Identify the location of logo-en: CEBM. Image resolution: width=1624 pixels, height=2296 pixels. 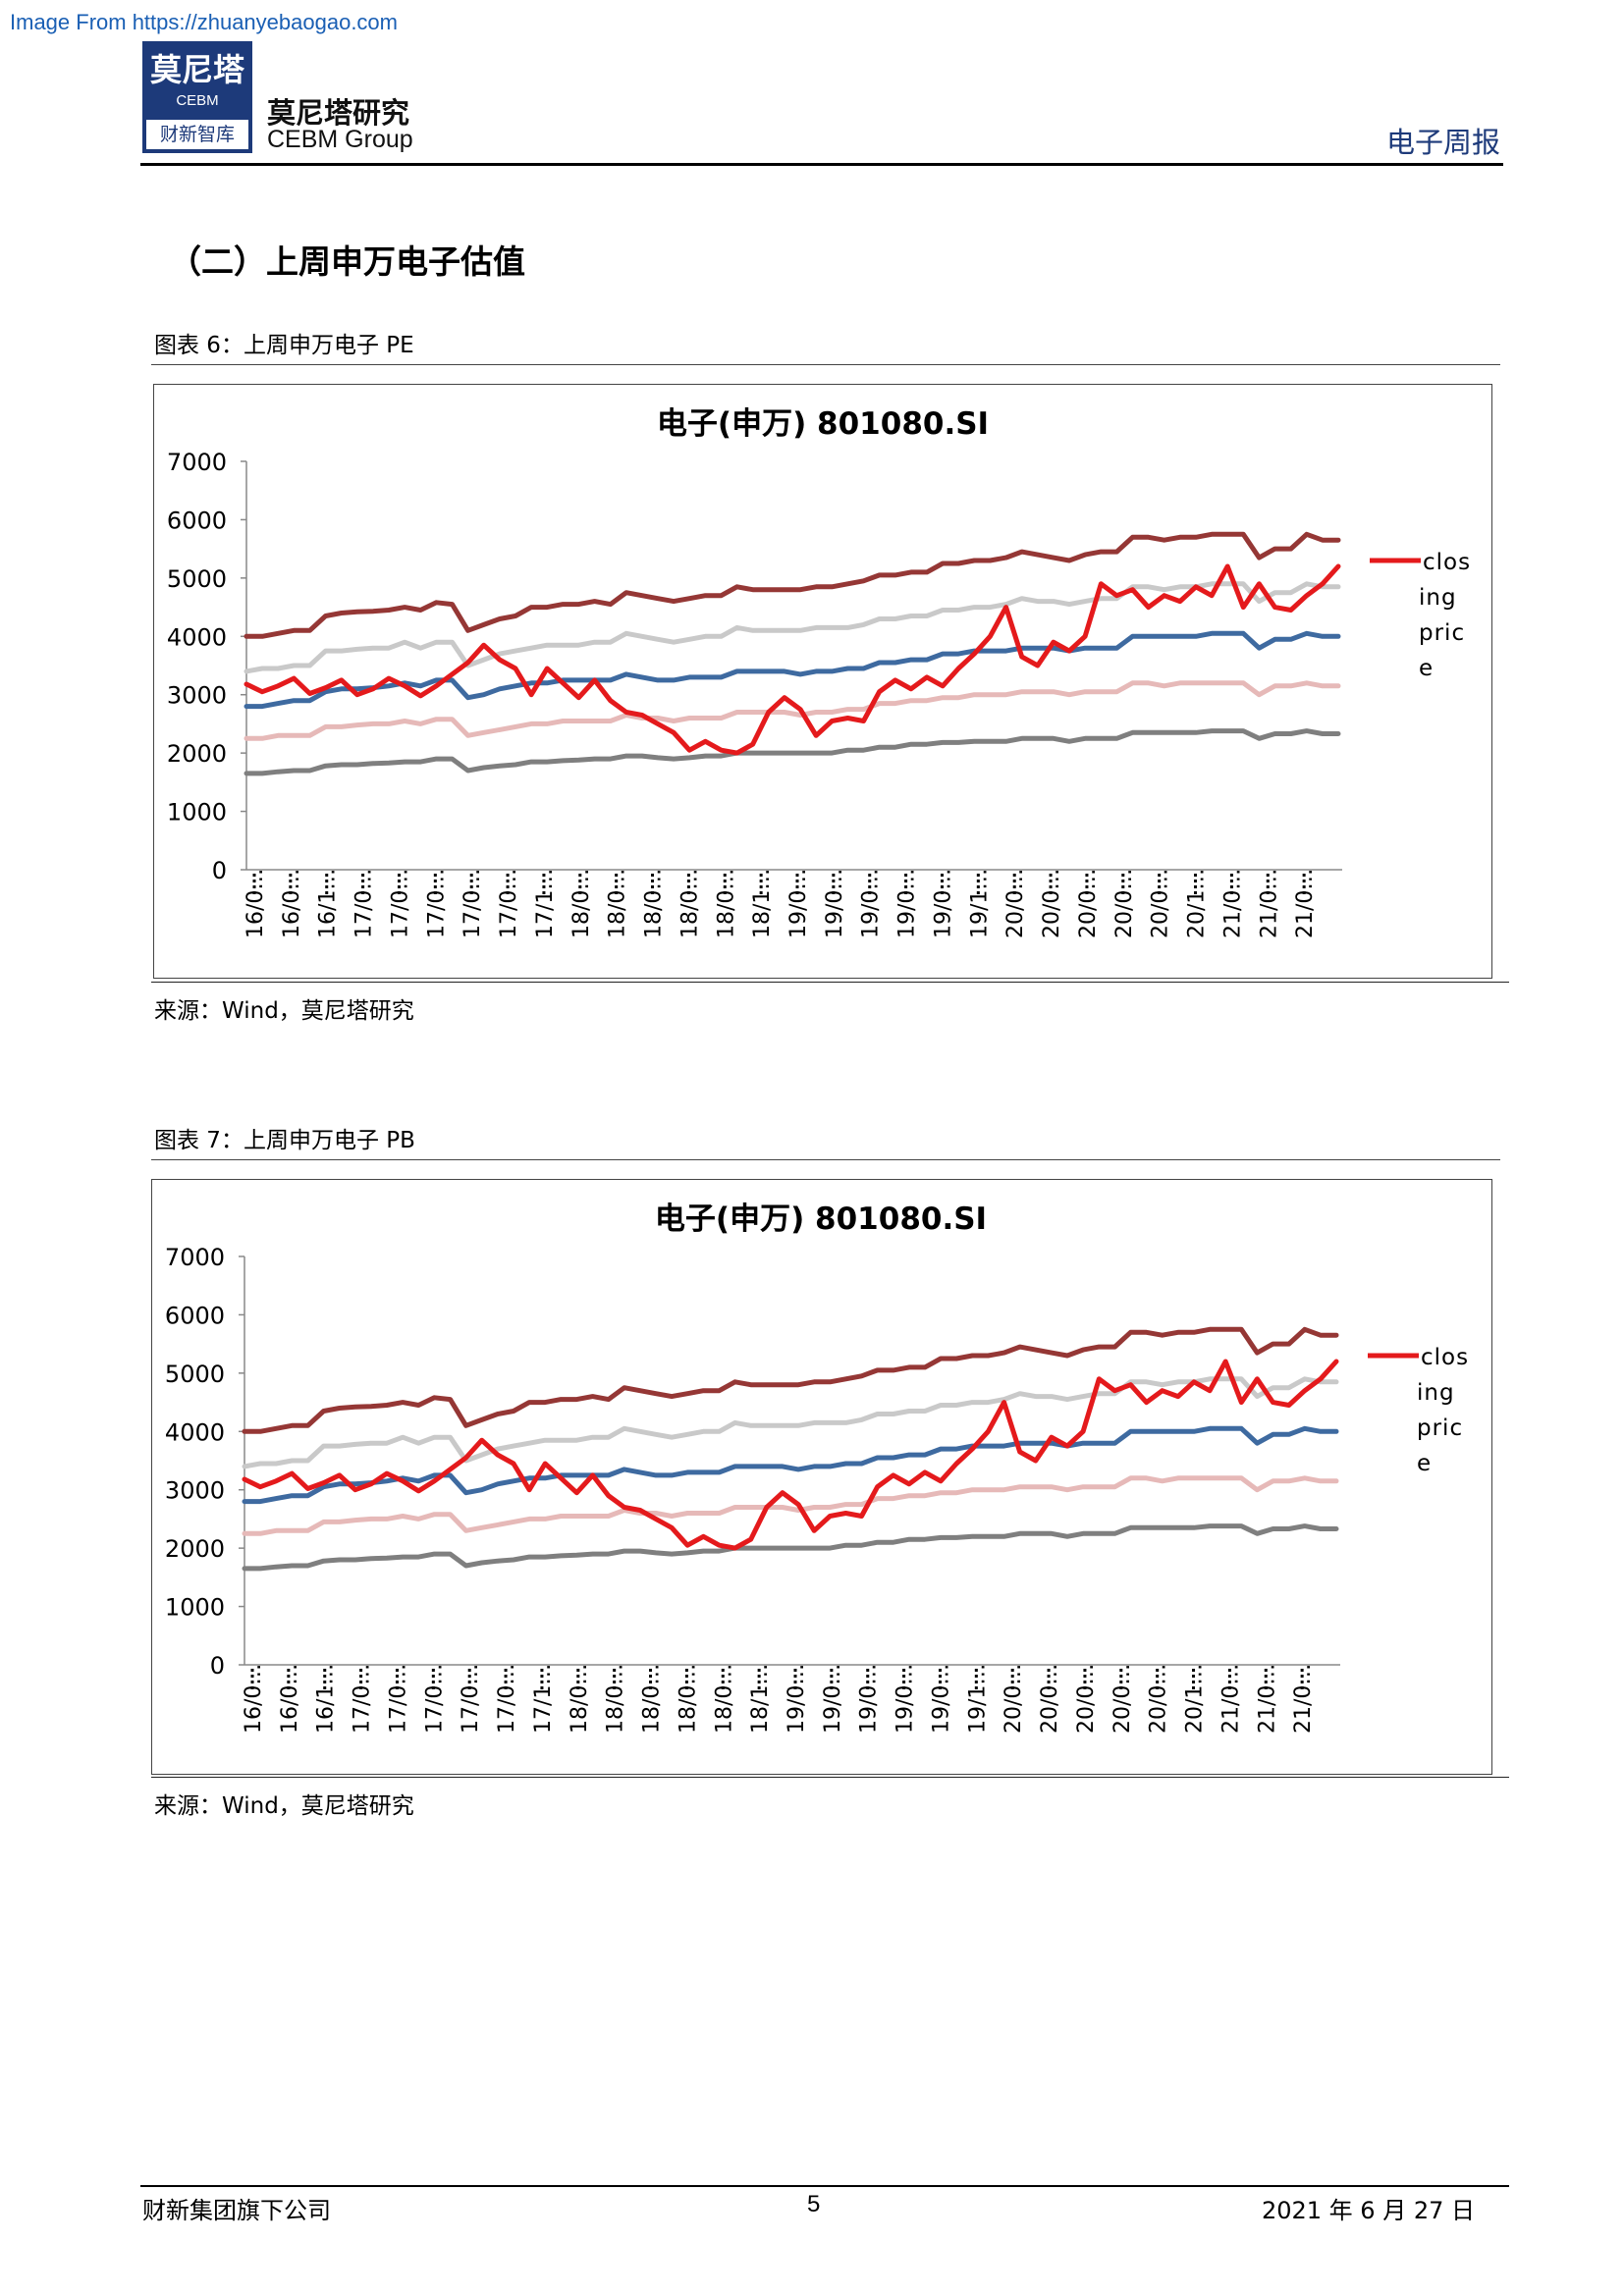
(197, 100).